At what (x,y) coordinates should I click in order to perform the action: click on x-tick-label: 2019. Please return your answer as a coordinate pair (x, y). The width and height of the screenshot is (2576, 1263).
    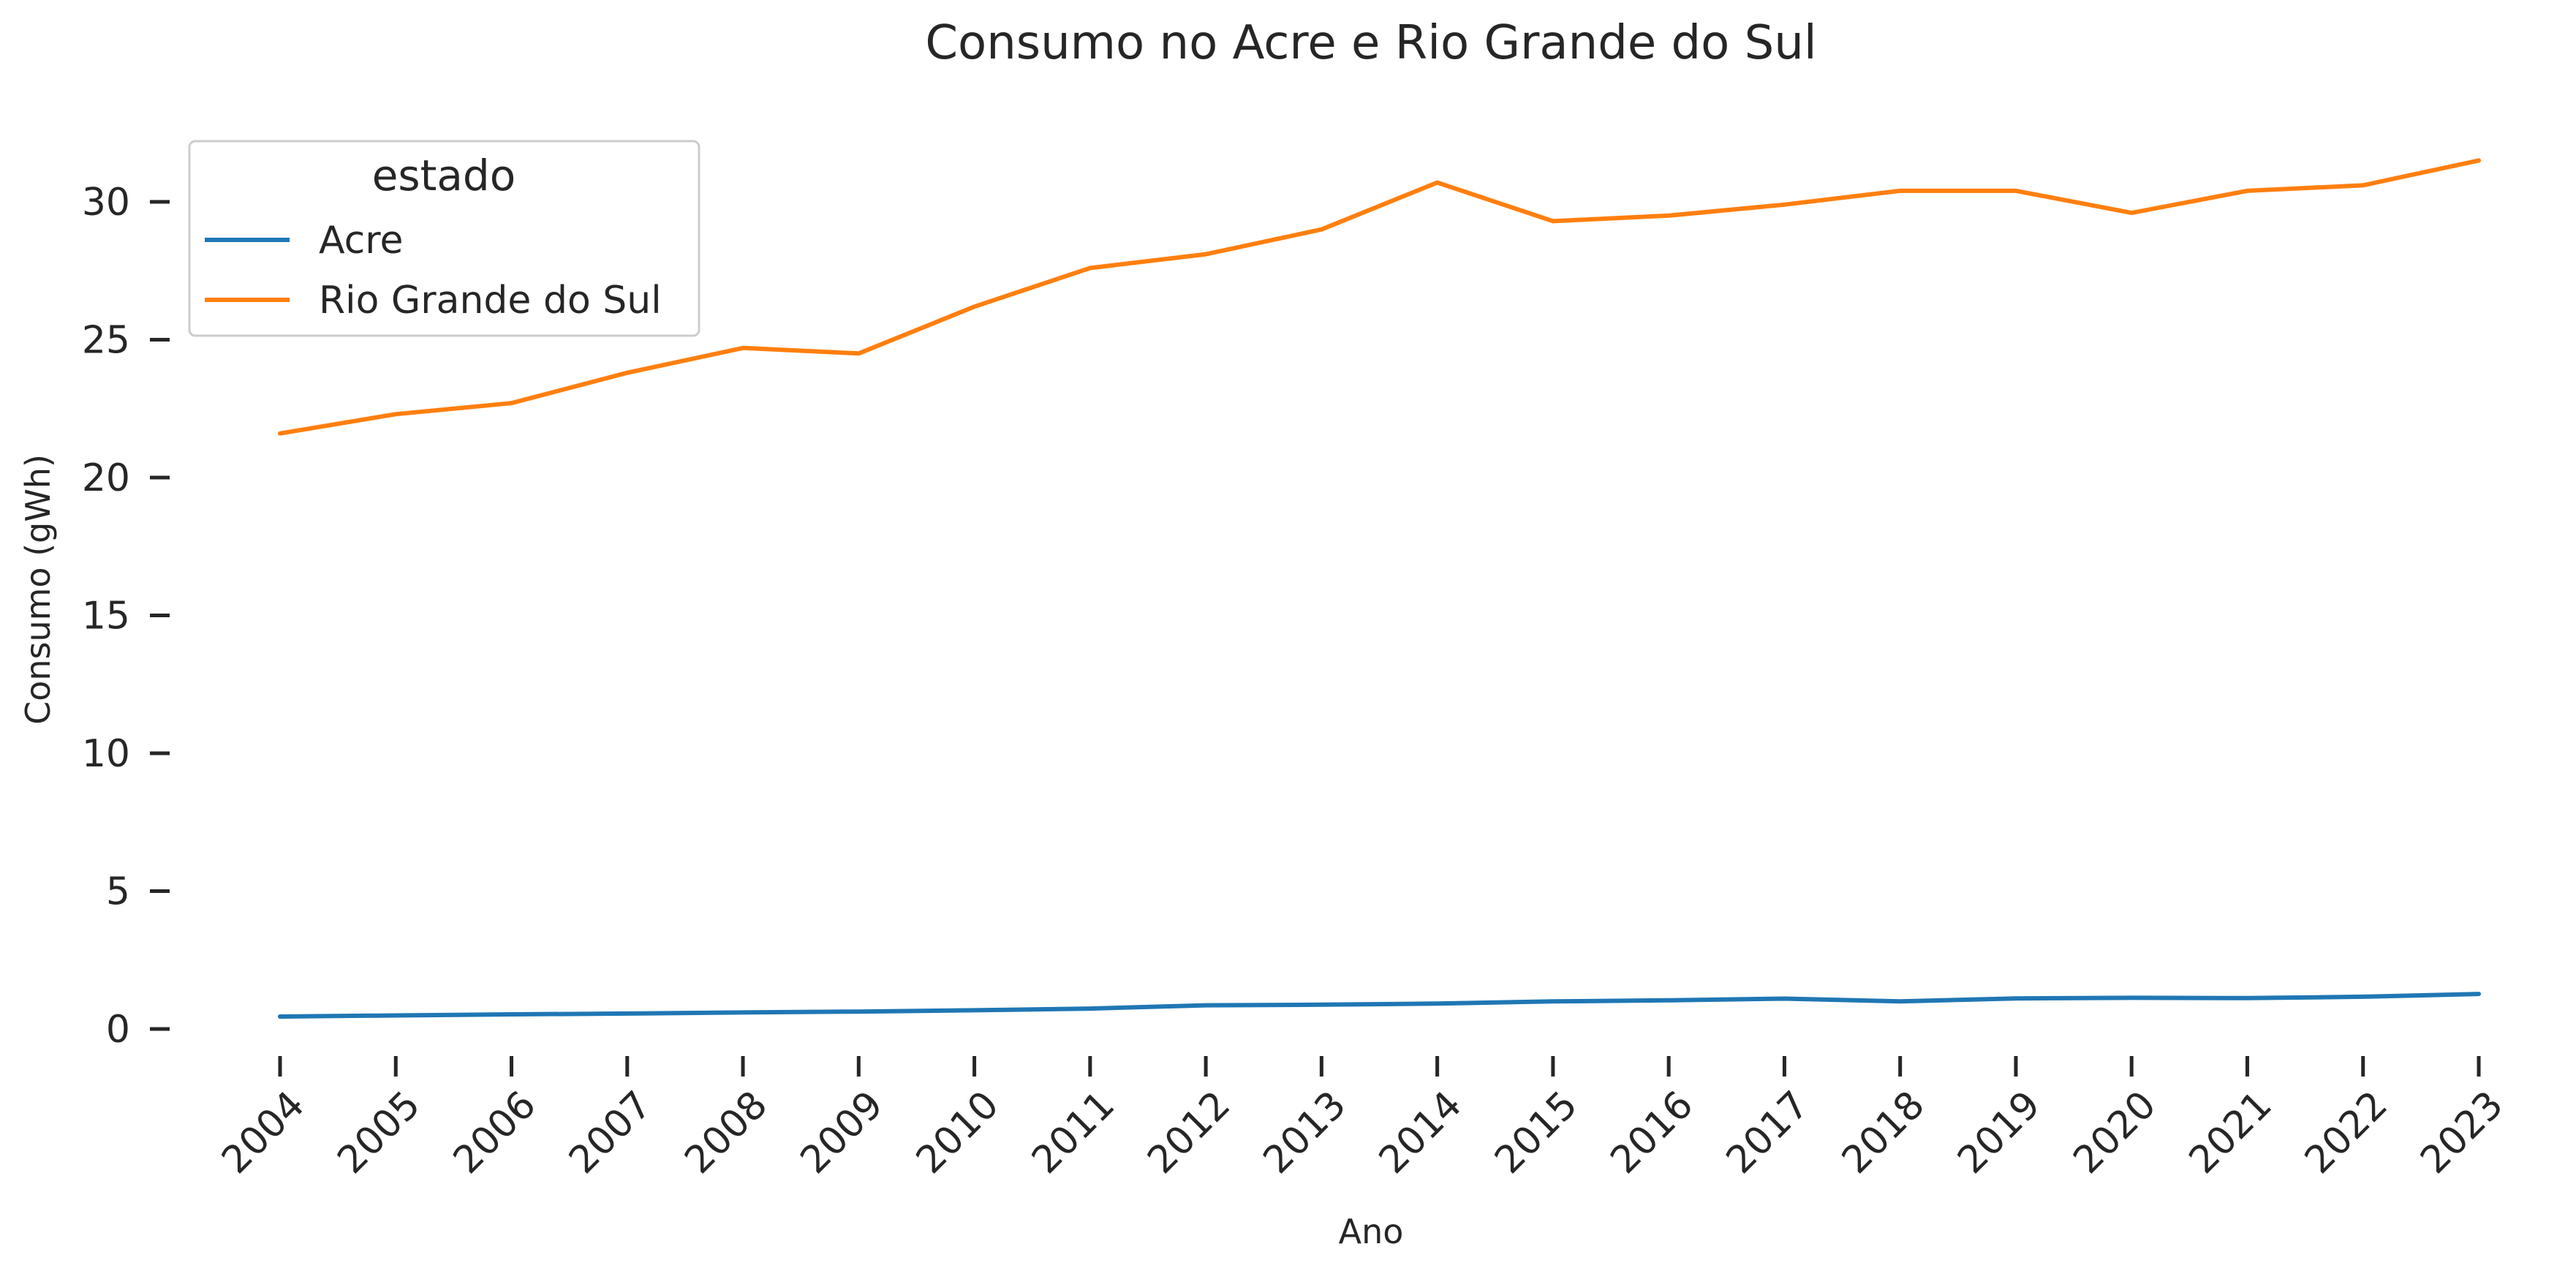
    Looking at the image, I should click on (1999, 1133).